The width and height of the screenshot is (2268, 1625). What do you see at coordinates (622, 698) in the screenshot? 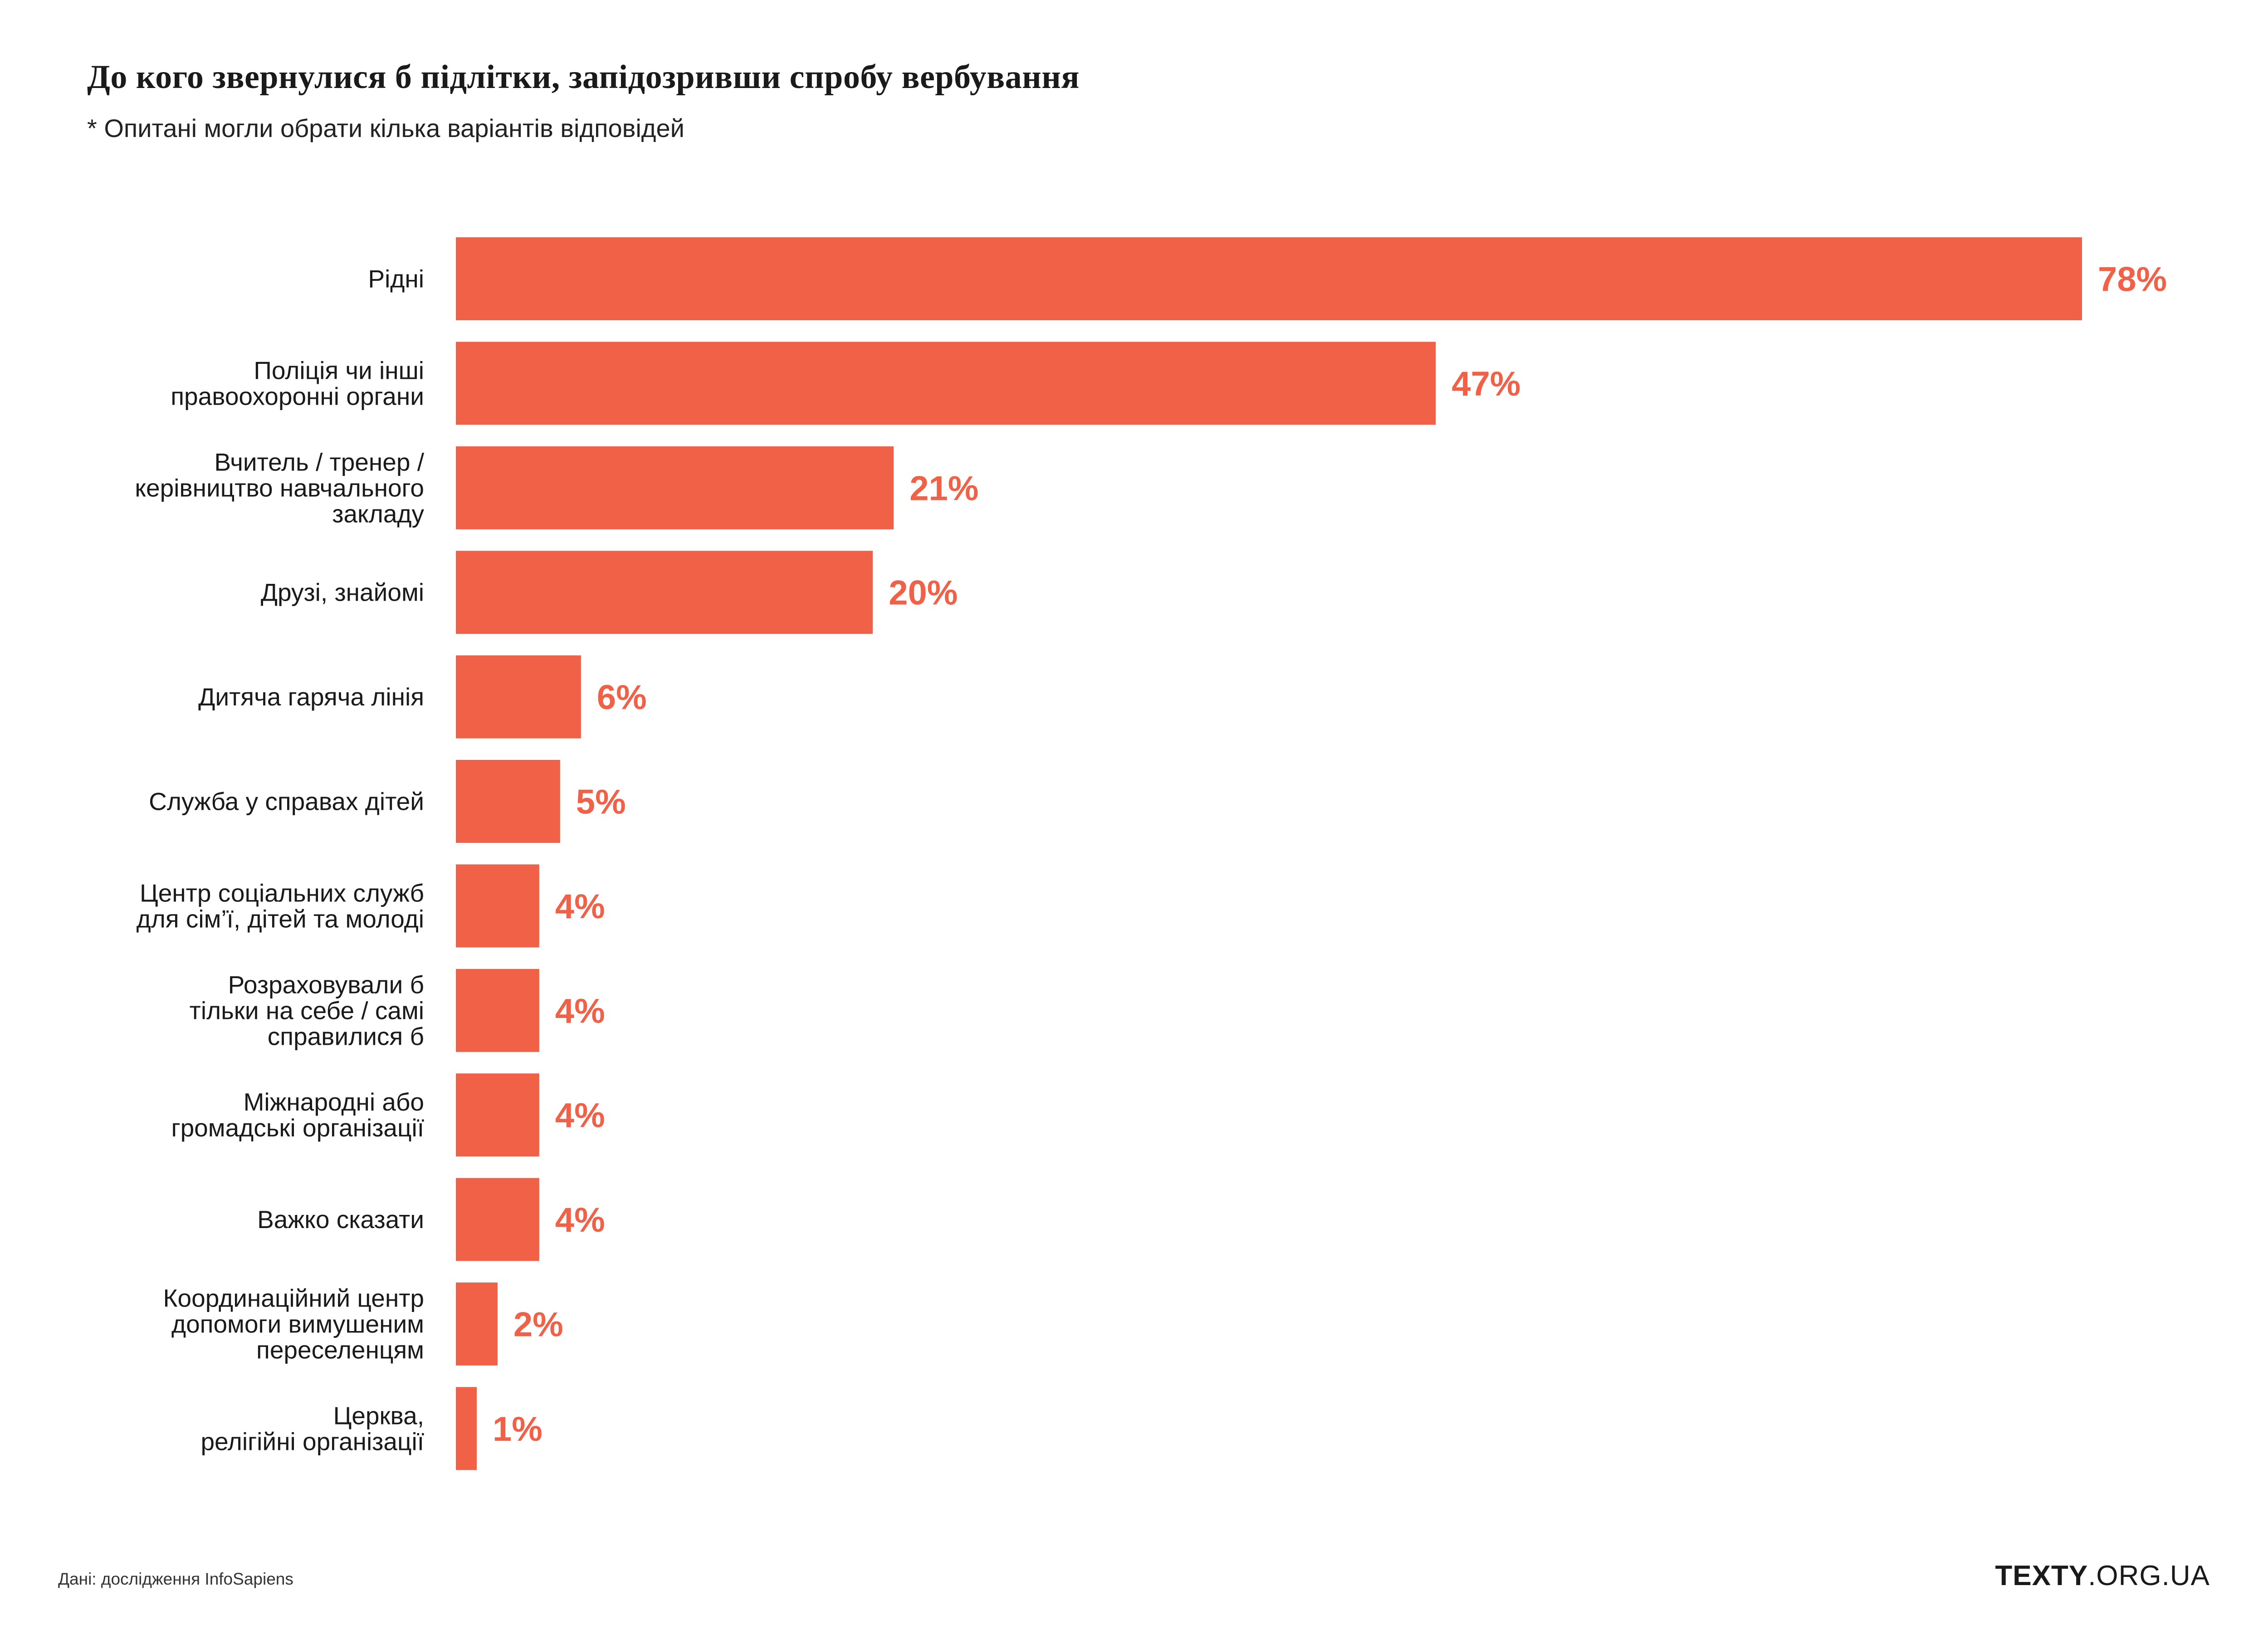
I see `value-label-4: 6%` at bounding box center [622, 698].